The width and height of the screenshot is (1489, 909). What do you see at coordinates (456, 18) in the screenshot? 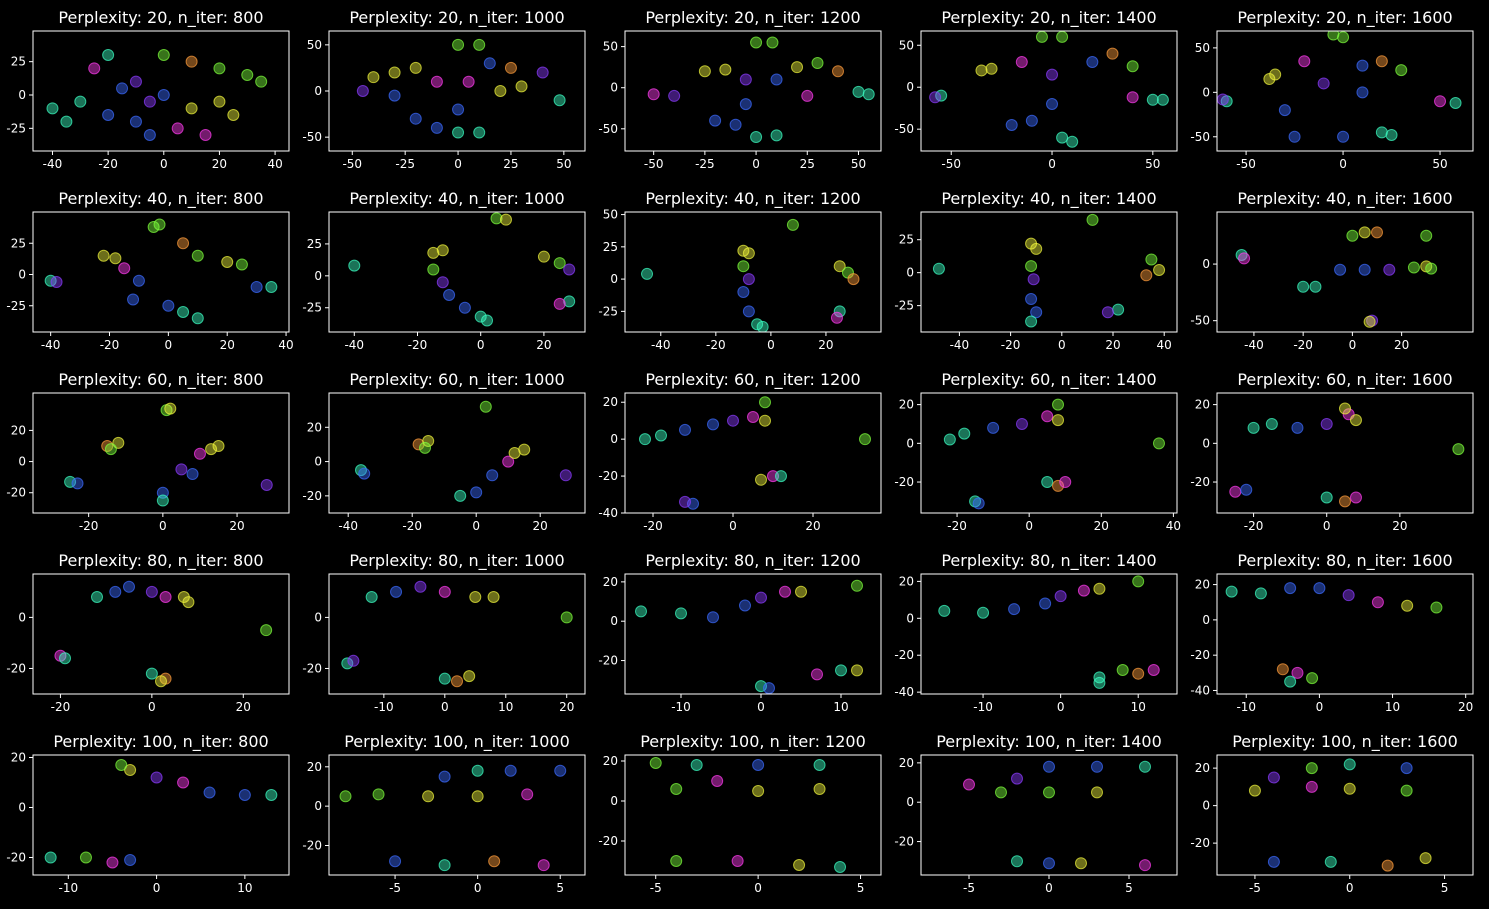
I see `subplot-title: Perplexity: 20, n_iter: 1000` at bounding box center [456, 18].